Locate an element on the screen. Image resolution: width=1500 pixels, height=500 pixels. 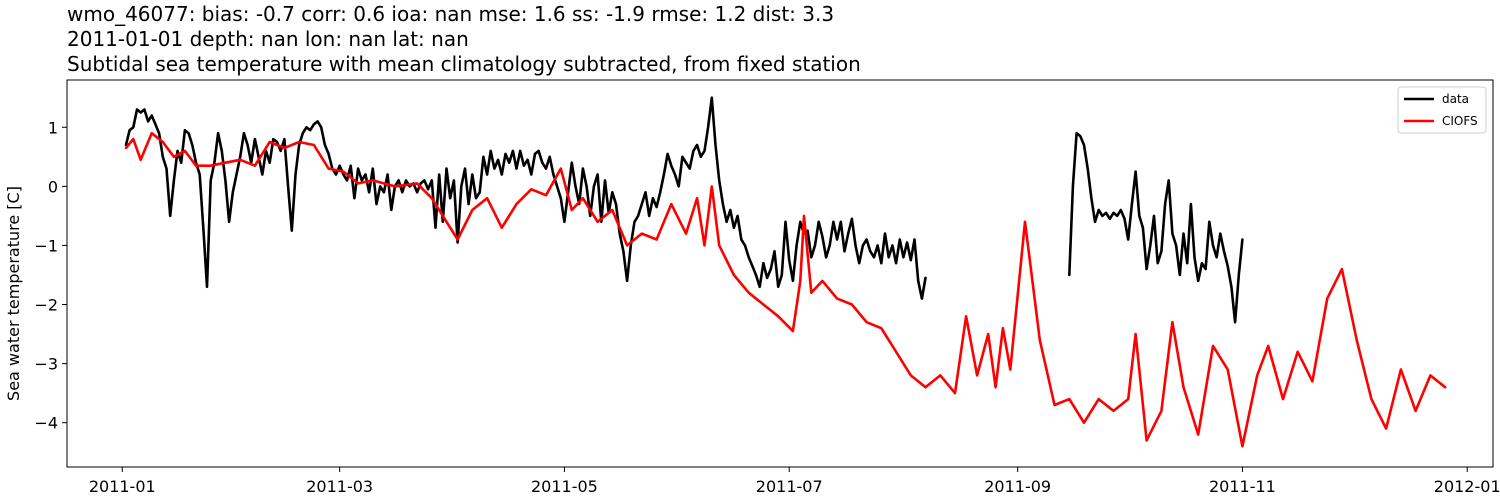
legend-label-data: data is located at coordinates (1455, 99).